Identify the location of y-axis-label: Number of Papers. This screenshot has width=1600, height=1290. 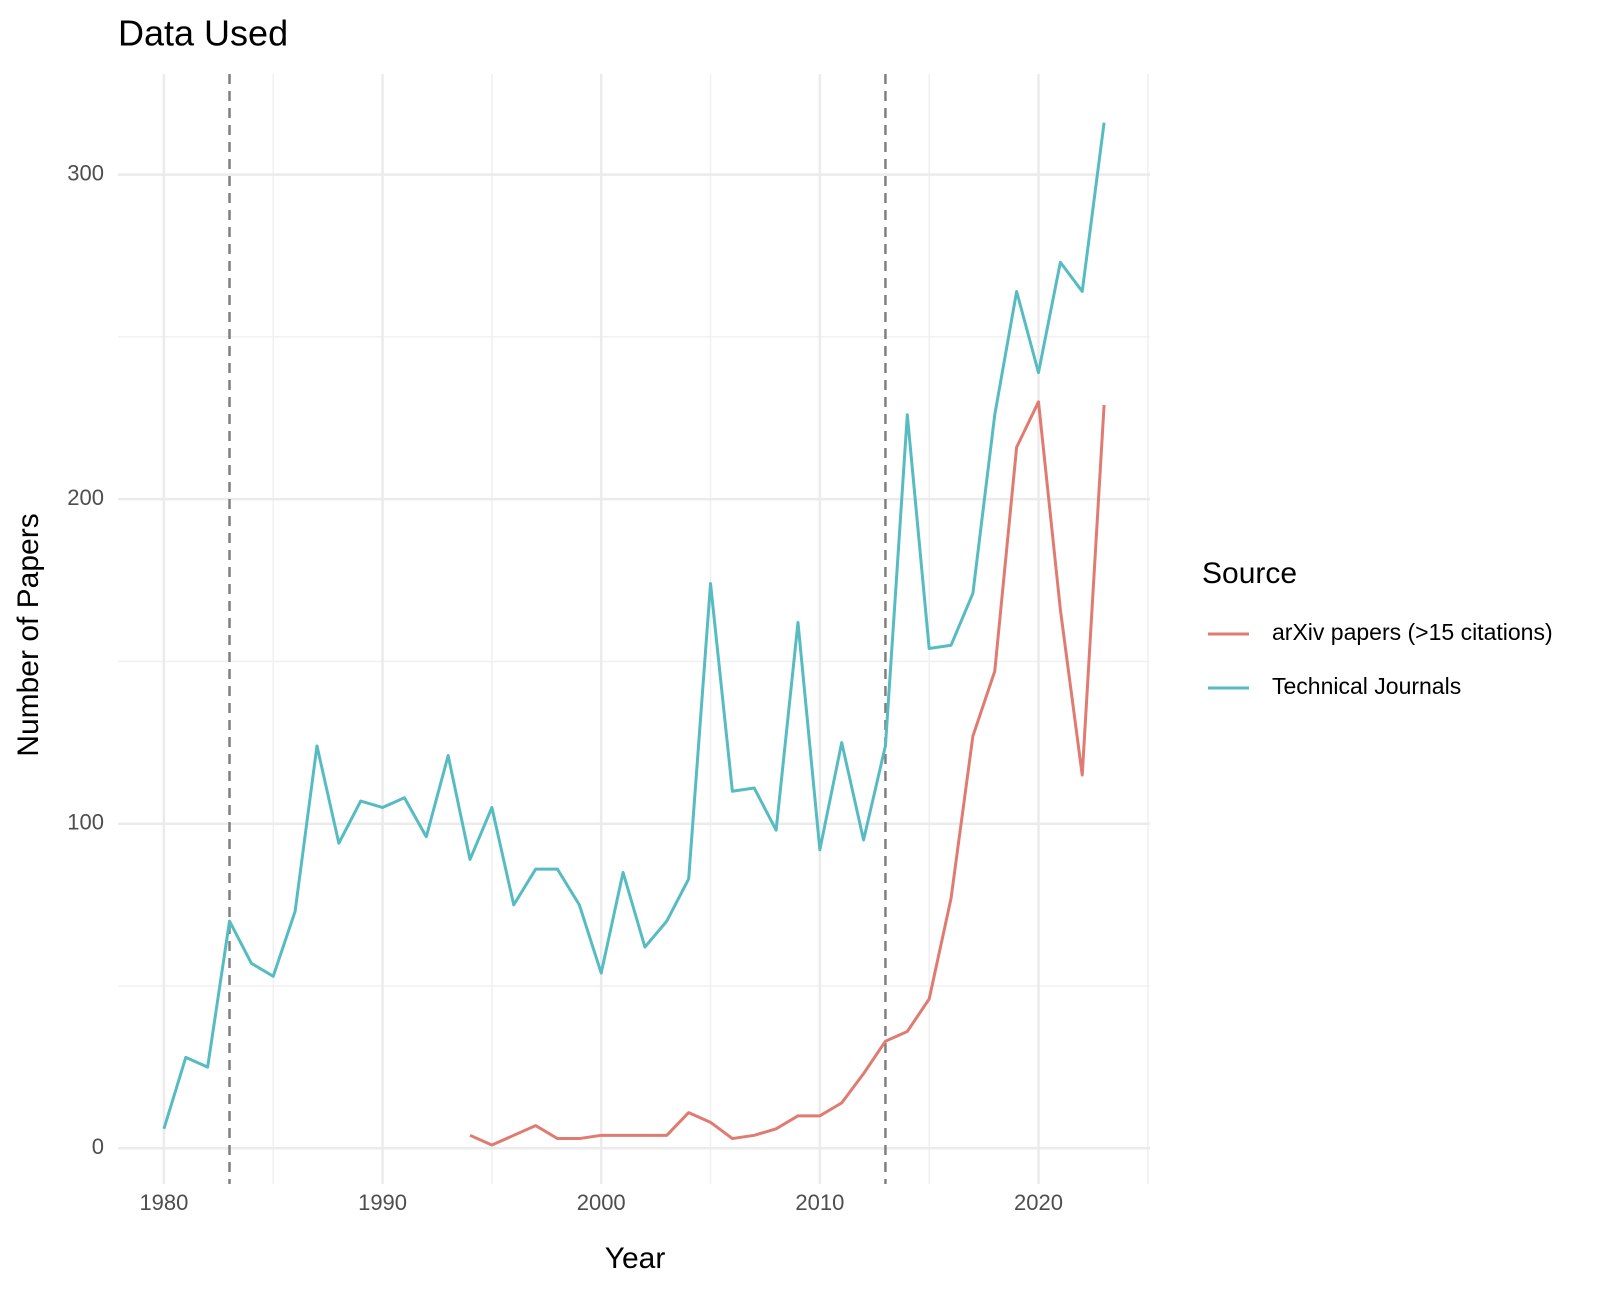
(28, 634).